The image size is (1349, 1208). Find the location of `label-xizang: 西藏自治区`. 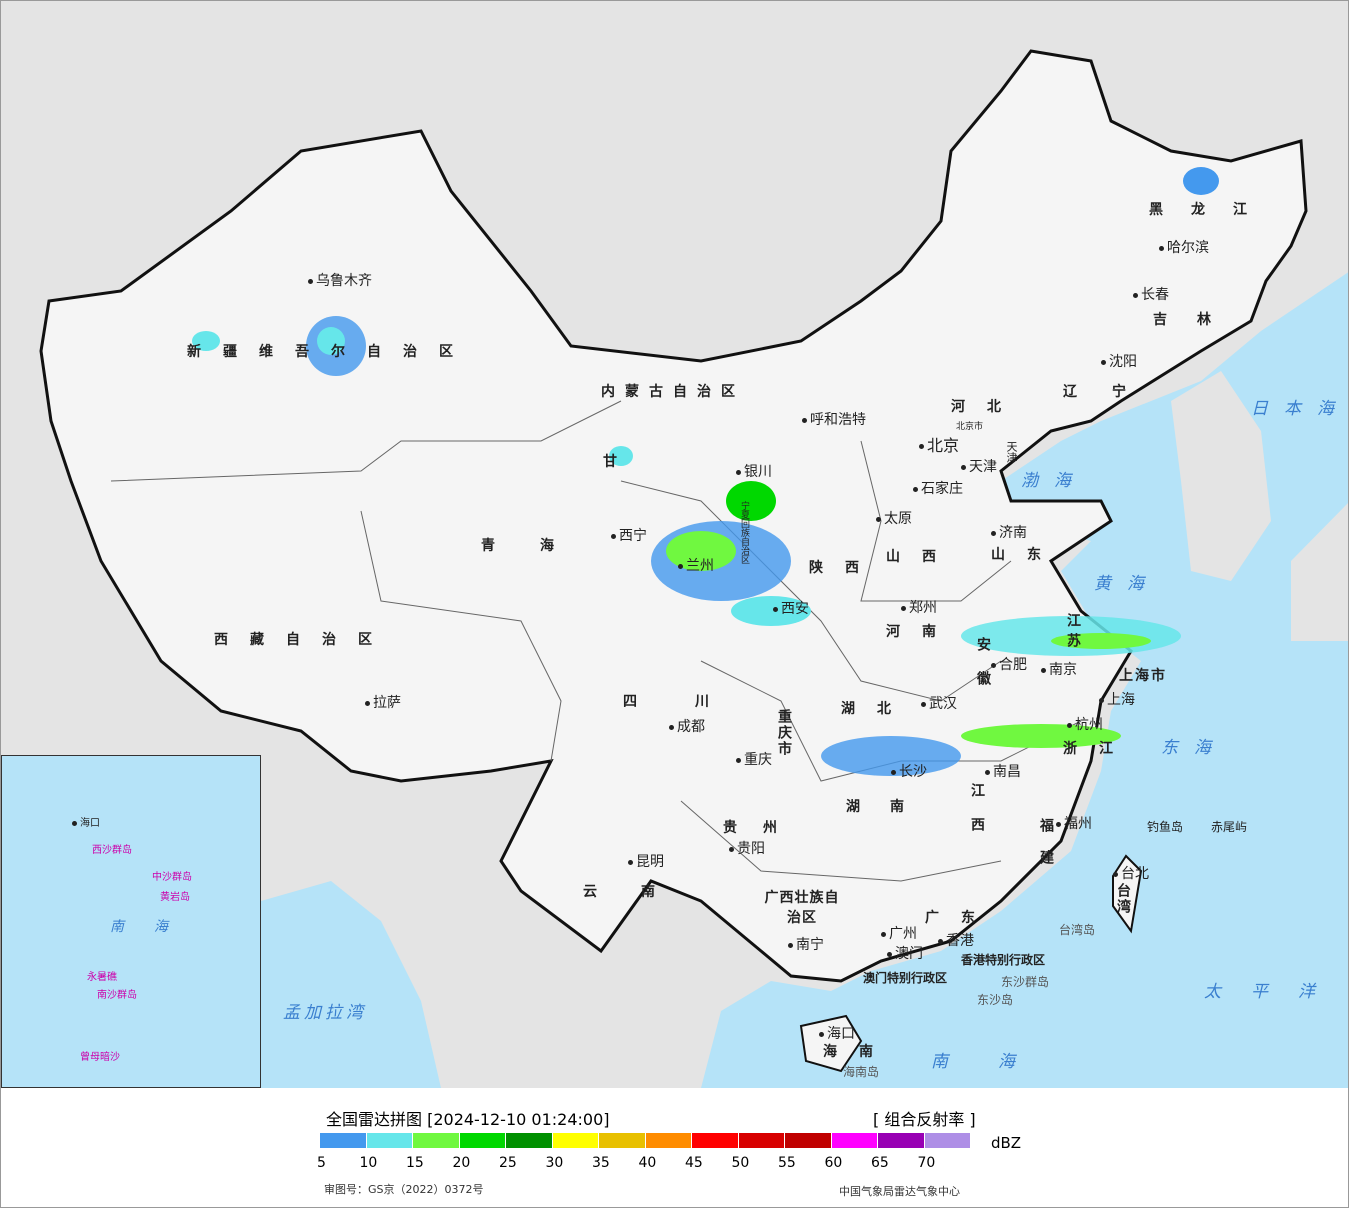

label-xizang: 西藏自治区 is located at coordinates (304, 640).